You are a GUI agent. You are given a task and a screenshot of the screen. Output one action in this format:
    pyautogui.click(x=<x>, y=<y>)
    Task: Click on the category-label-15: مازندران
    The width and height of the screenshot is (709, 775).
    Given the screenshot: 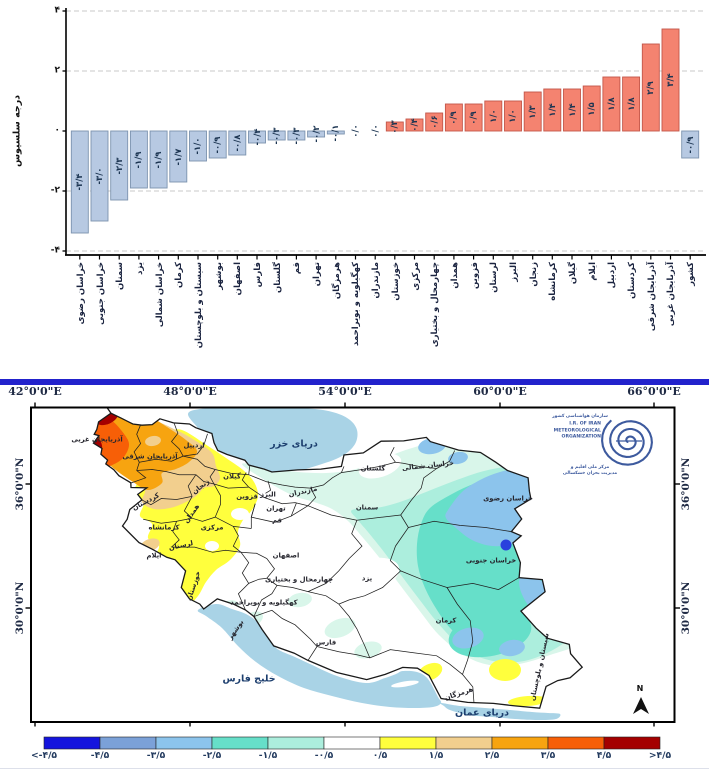 What is the action you would take?
    pyautogui.click(x=375, y=280)
    